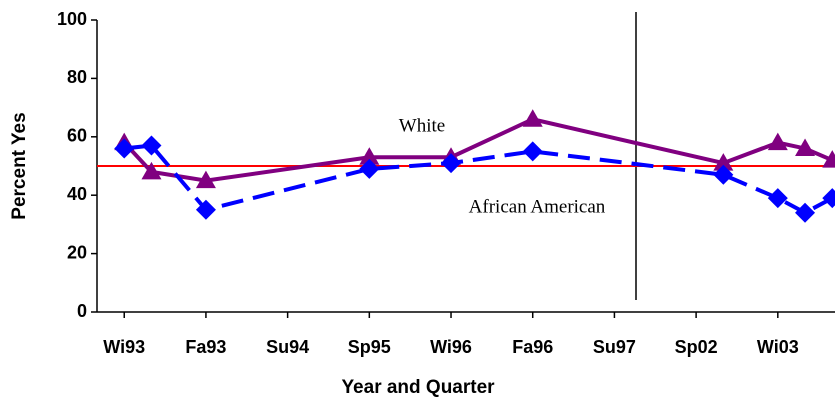 This screenshot has height=405, width=835. I want to click on y-tick-label: 0, so click(82, 311).